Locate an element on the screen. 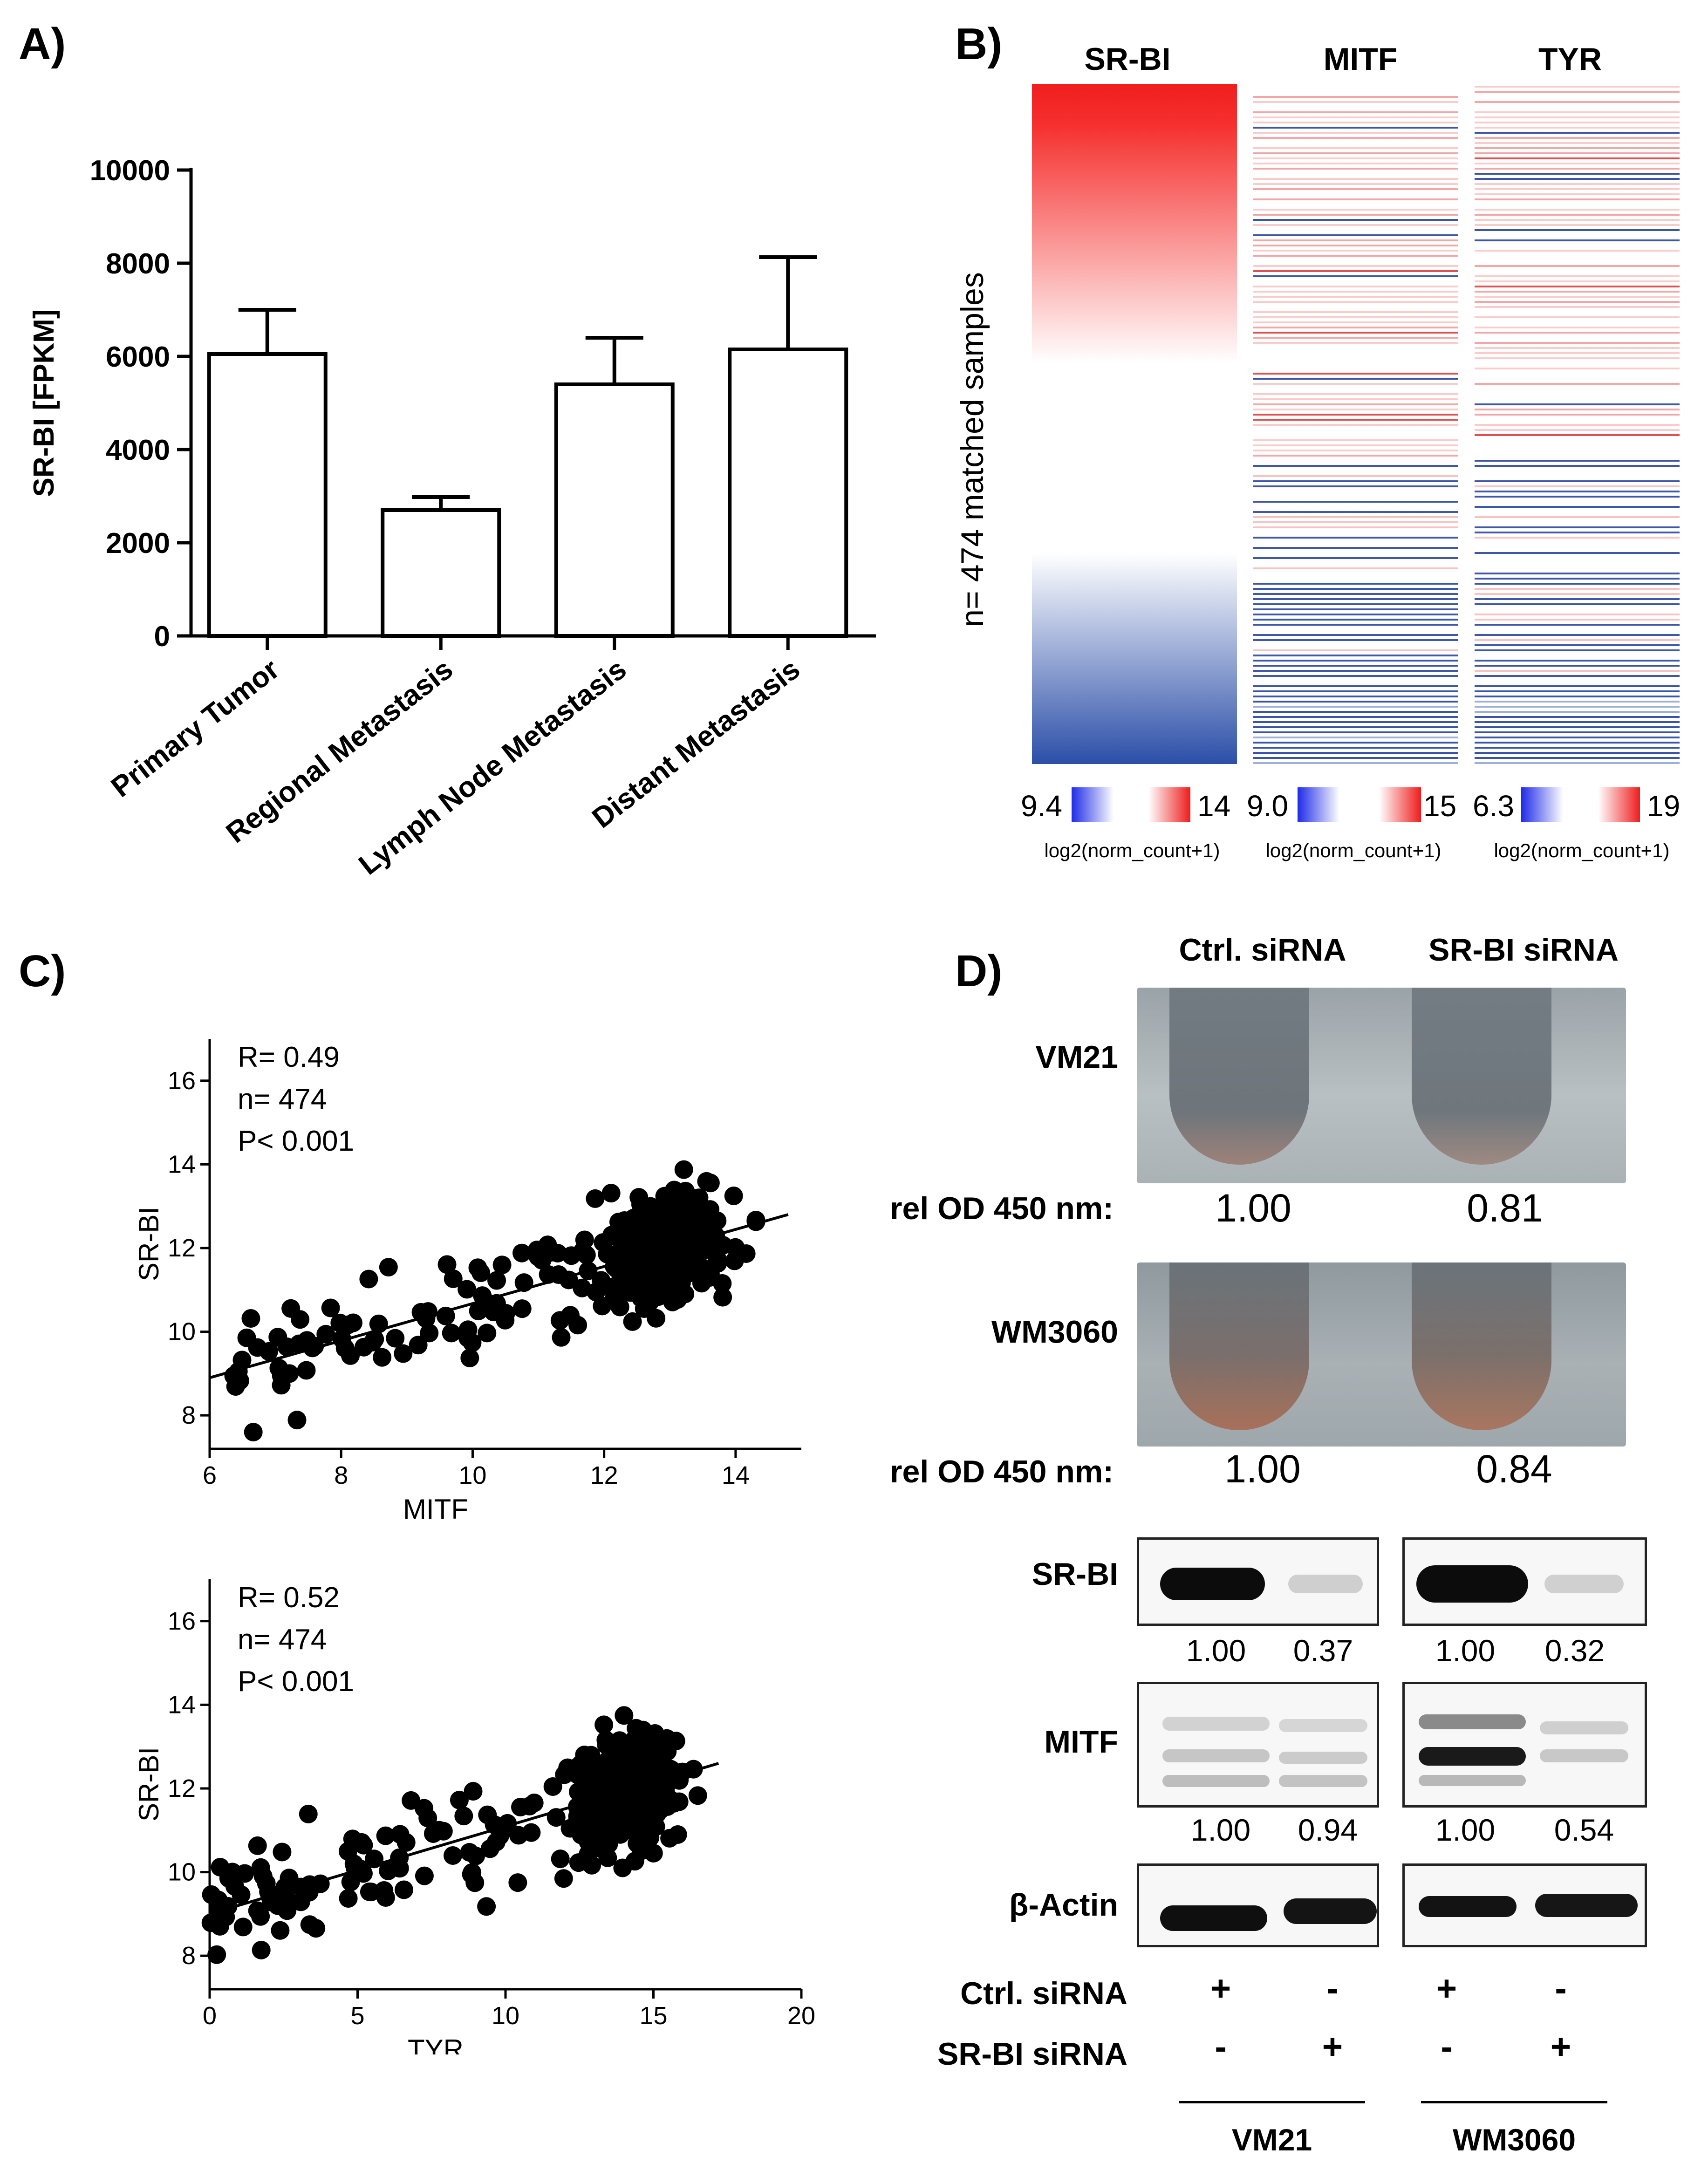 The width and height of the screenshot is (1708, 2170). y-tick-label: 8 is located at coordinates (189, 1956).